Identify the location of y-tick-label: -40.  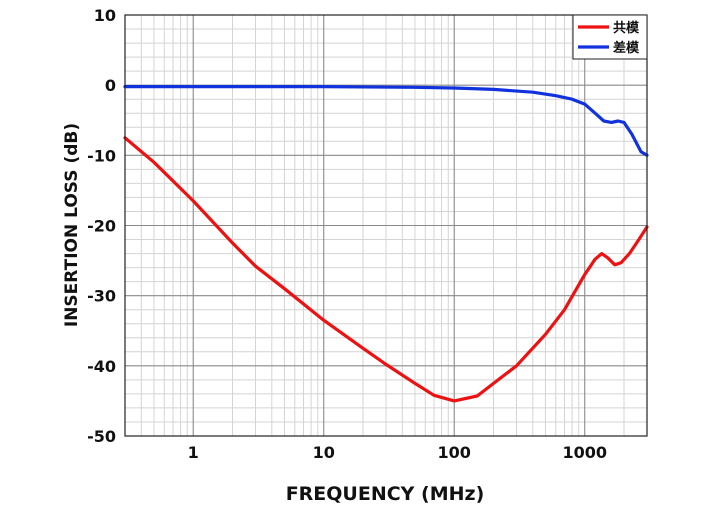
(101, 366).